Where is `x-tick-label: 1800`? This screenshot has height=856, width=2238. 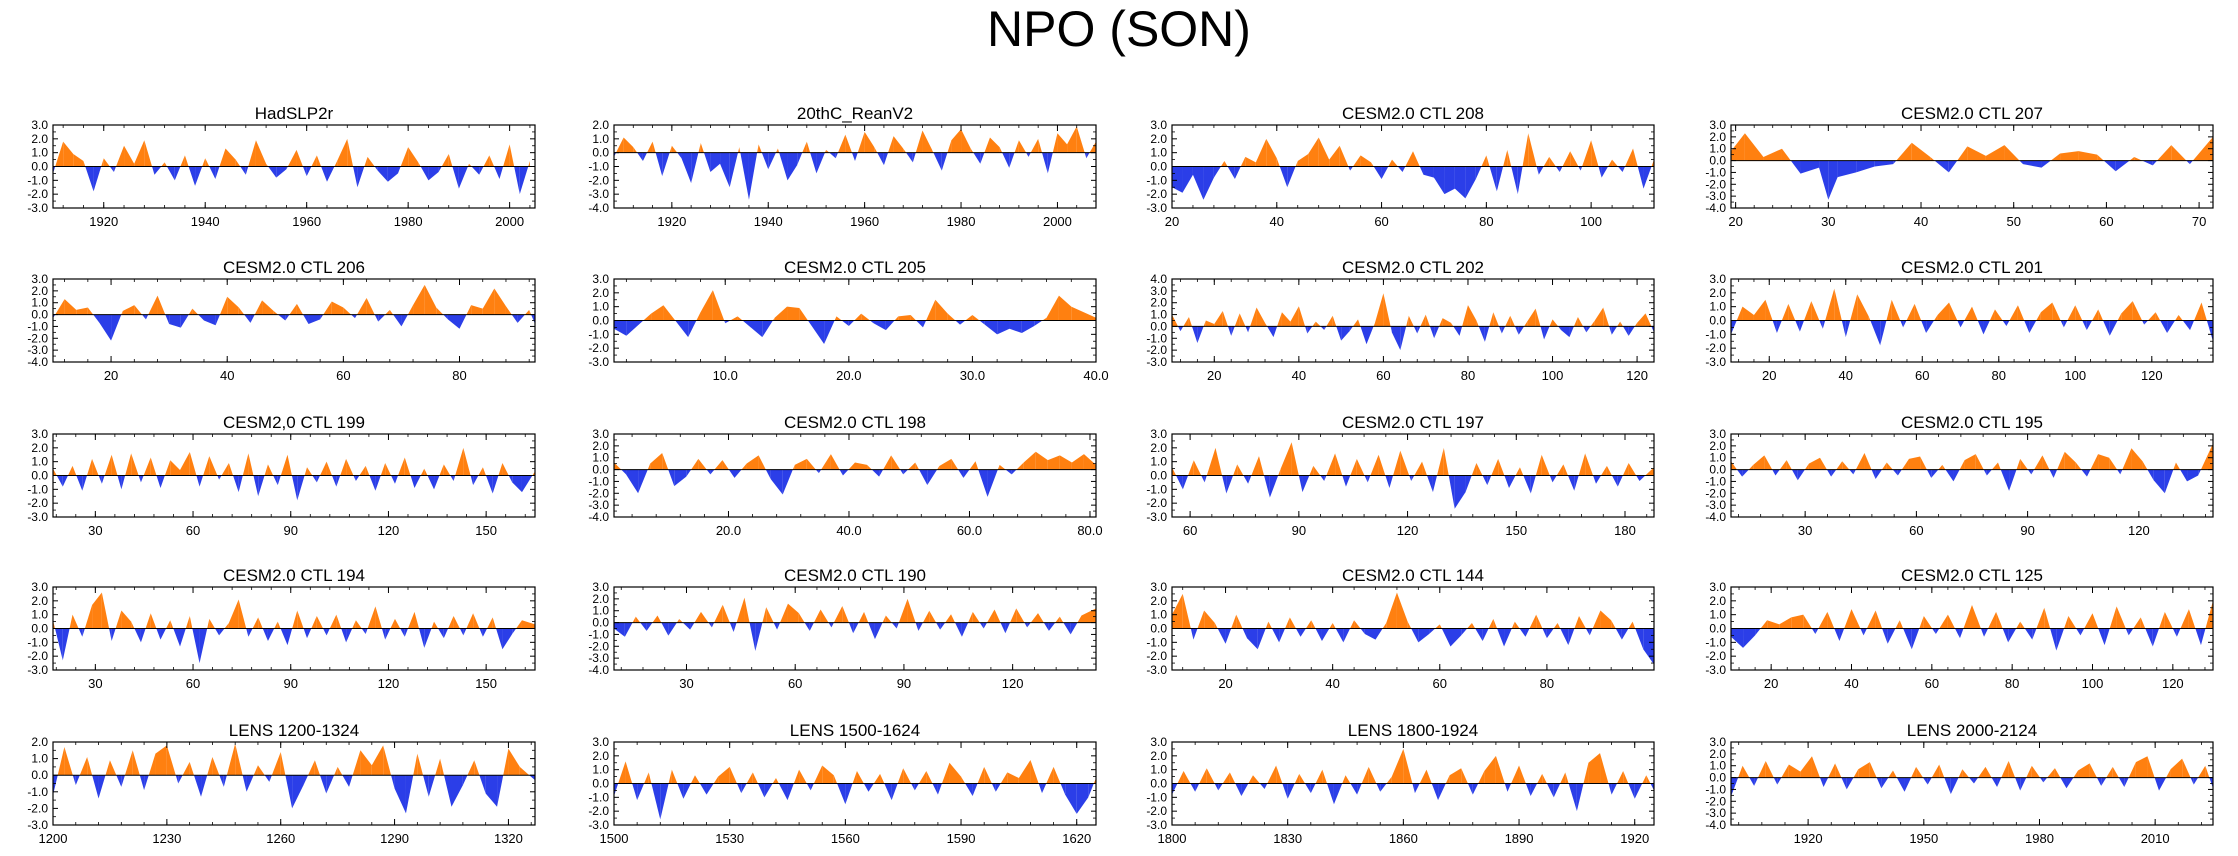 x-tick-label: 1800 is located at coordinates (1172, 838).